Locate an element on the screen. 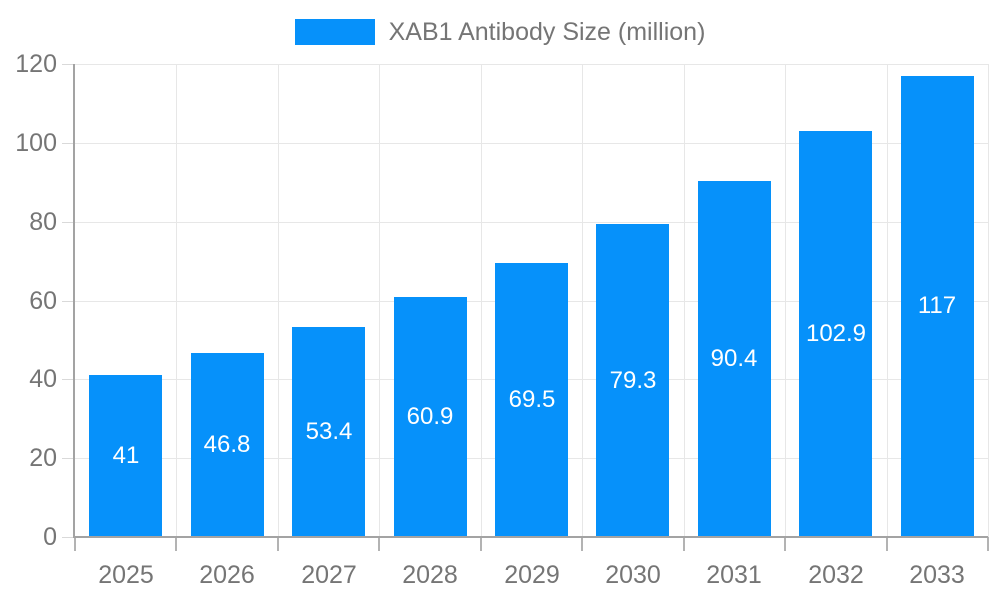 The image size is (1000, 600). bar-2030 is located at coordinates (632, 380).